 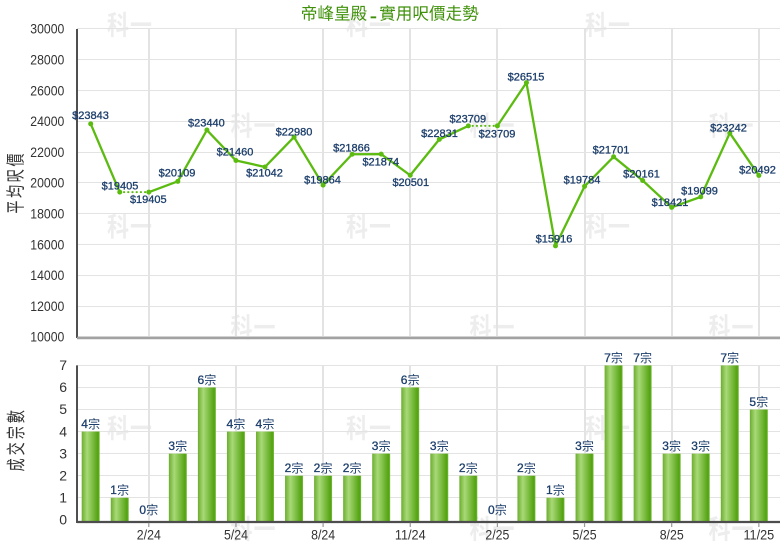 What do you see at coordinates (322, 181) in the screenshot?
I see `svg-text: $19864` at bounding box center [322, 181].